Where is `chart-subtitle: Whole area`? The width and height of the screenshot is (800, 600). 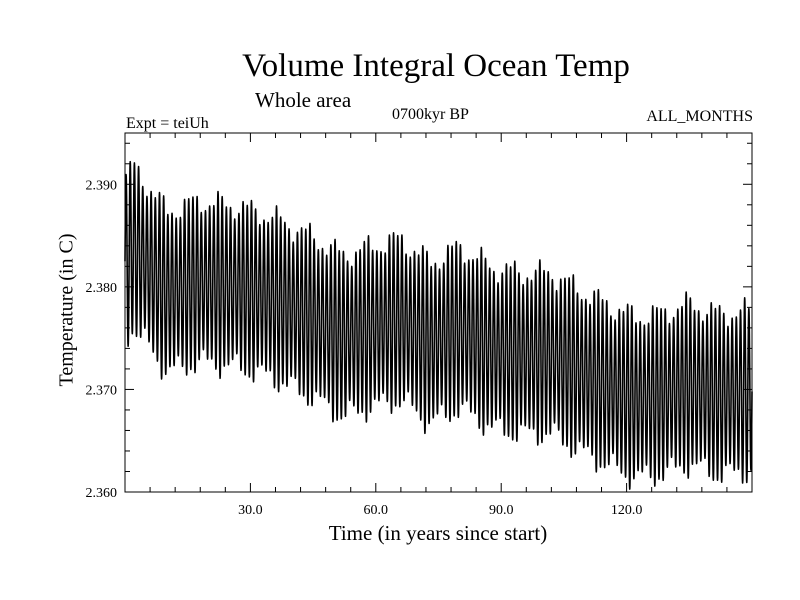 chart-subtitle: Whole area is located at coordinates (303, 100).